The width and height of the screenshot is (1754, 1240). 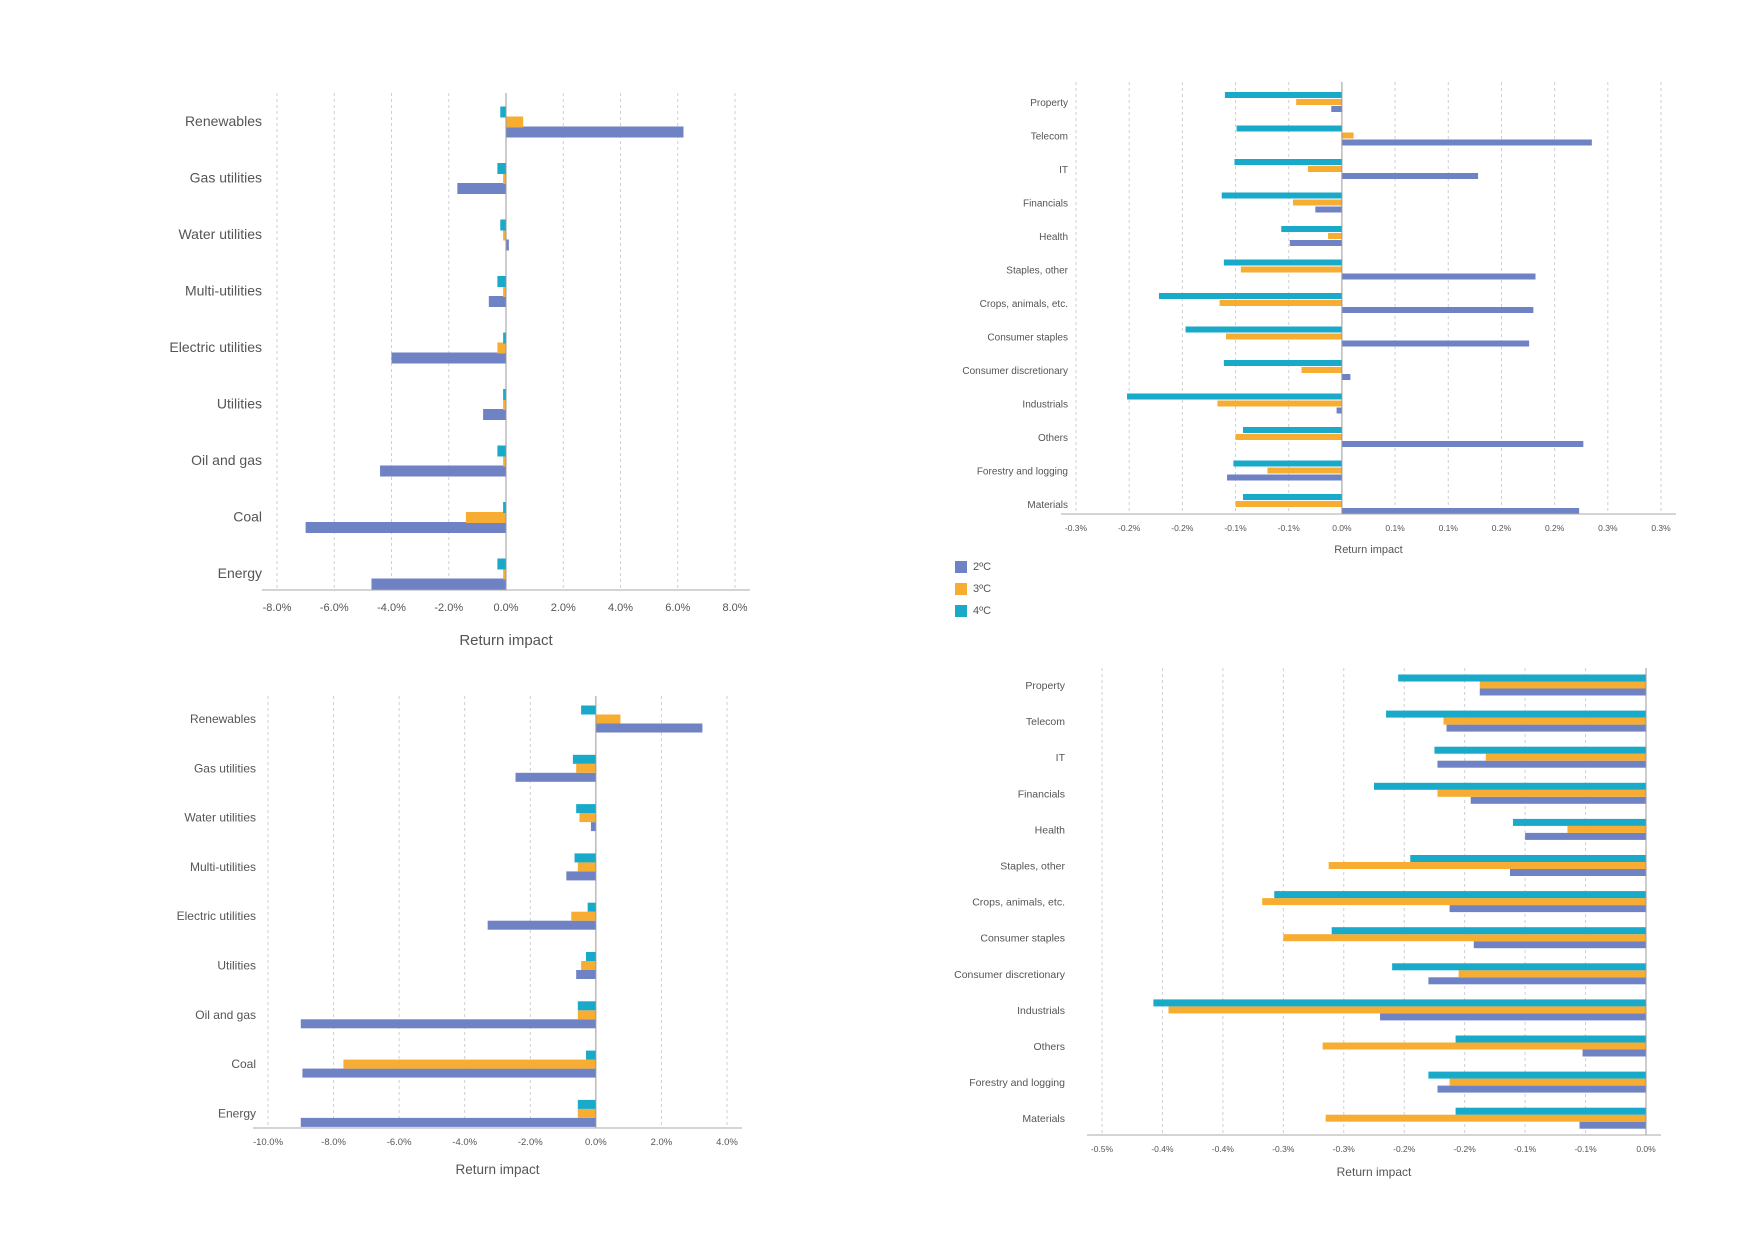 I want to click on category-label: Materials, so click(x=1047, y=505).